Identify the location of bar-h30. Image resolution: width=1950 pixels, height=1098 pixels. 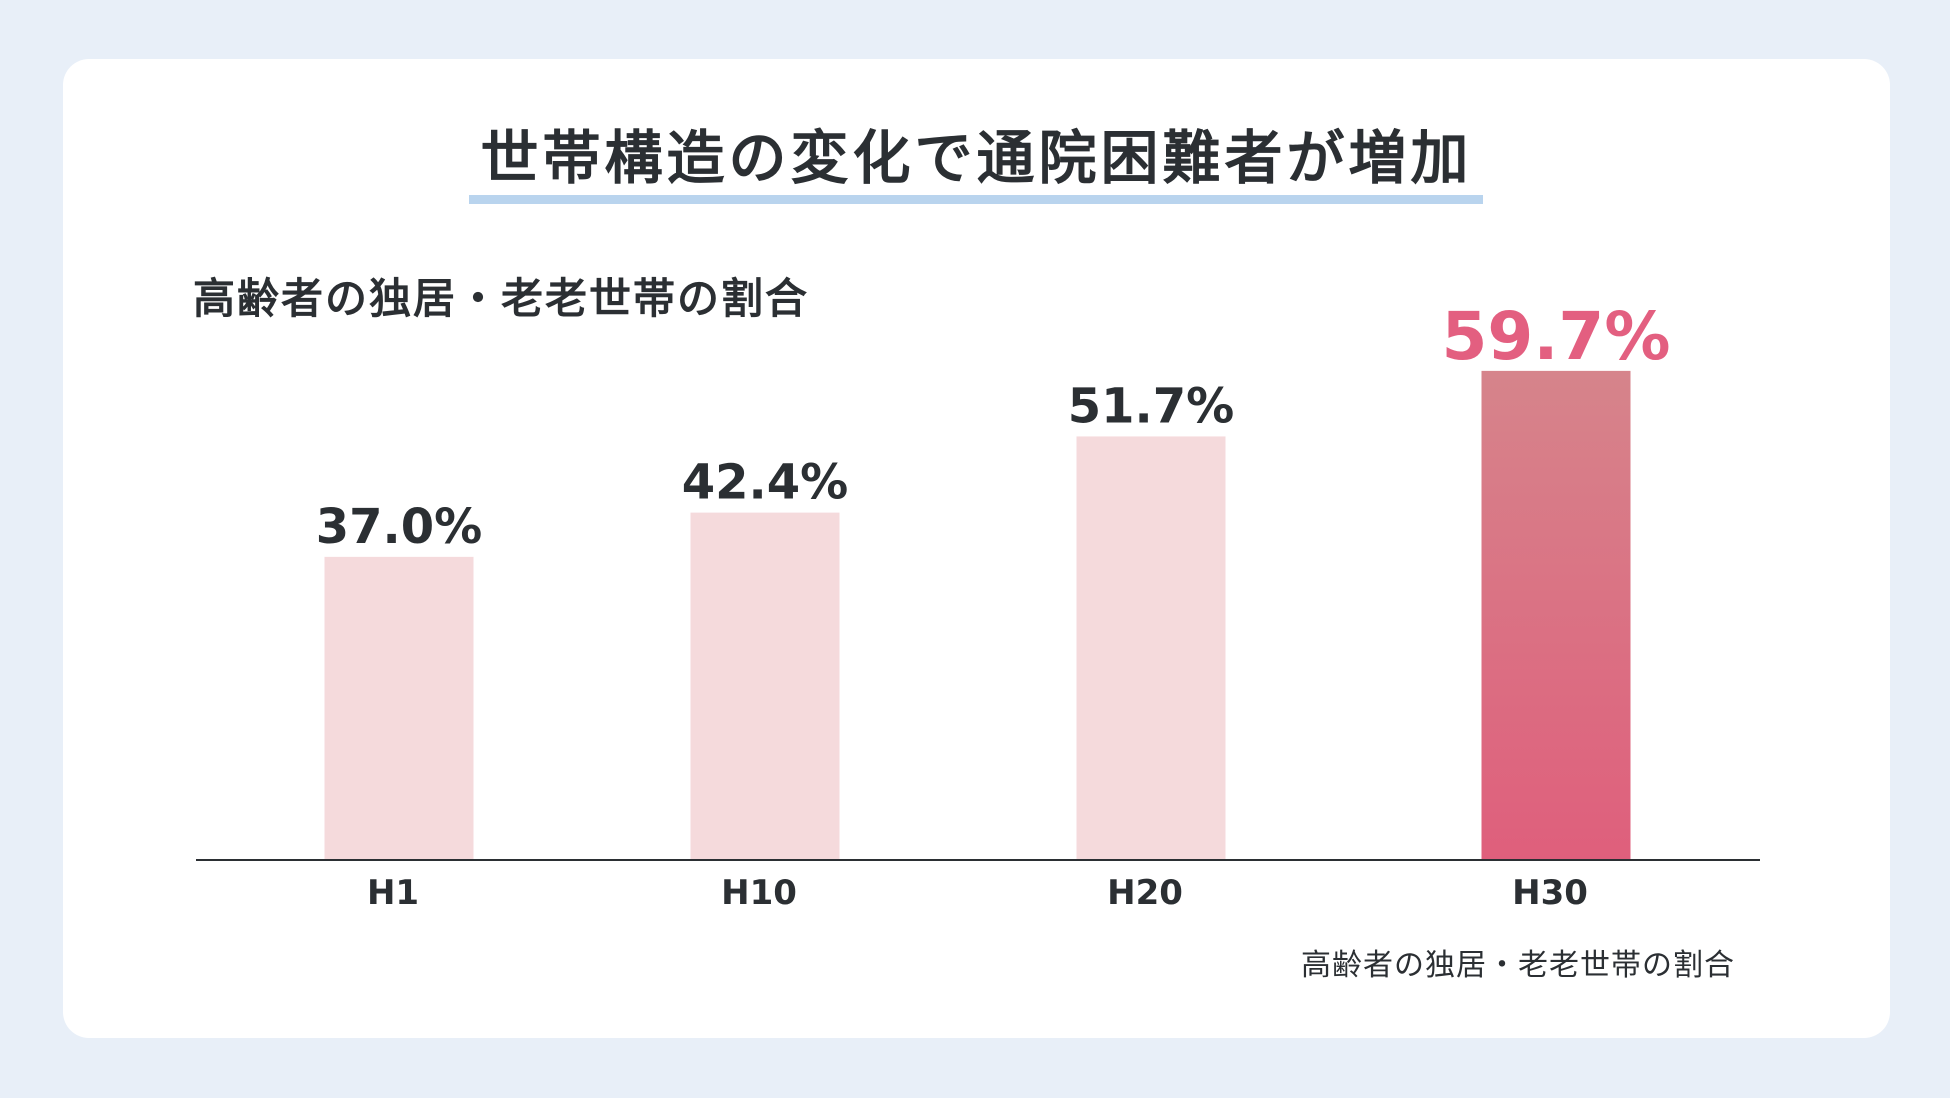
(1556, 615).